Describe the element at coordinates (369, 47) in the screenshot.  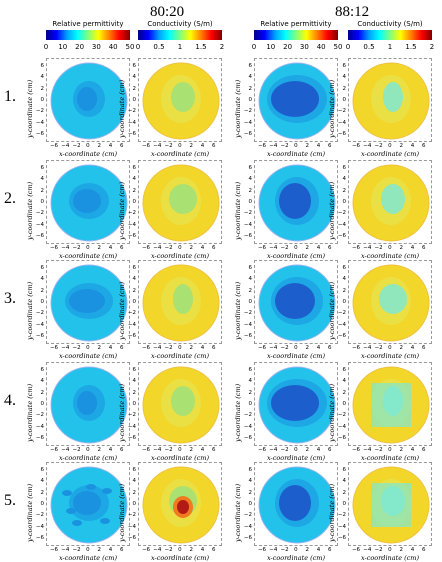
I see `colorbar-tick: 0.5` at that location.